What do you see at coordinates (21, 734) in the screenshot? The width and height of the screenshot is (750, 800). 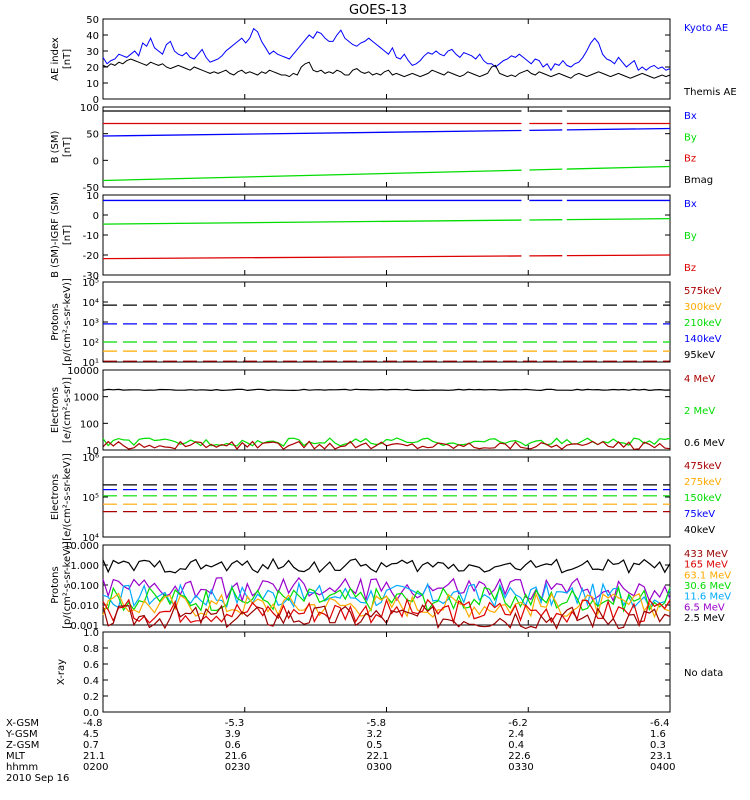 I see `x-row-label: Y-GSM` at bounding box center [21, 734].